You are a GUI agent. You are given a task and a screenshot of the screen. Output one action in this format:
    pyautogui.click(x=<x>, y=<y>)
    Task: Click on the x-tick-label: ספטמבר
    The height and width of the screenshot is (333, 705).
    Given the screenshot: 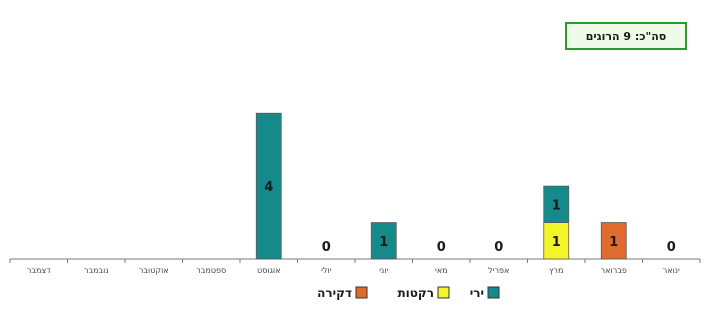 What is the action you would take?
    pyautogui.click(x=211, y=270)
    